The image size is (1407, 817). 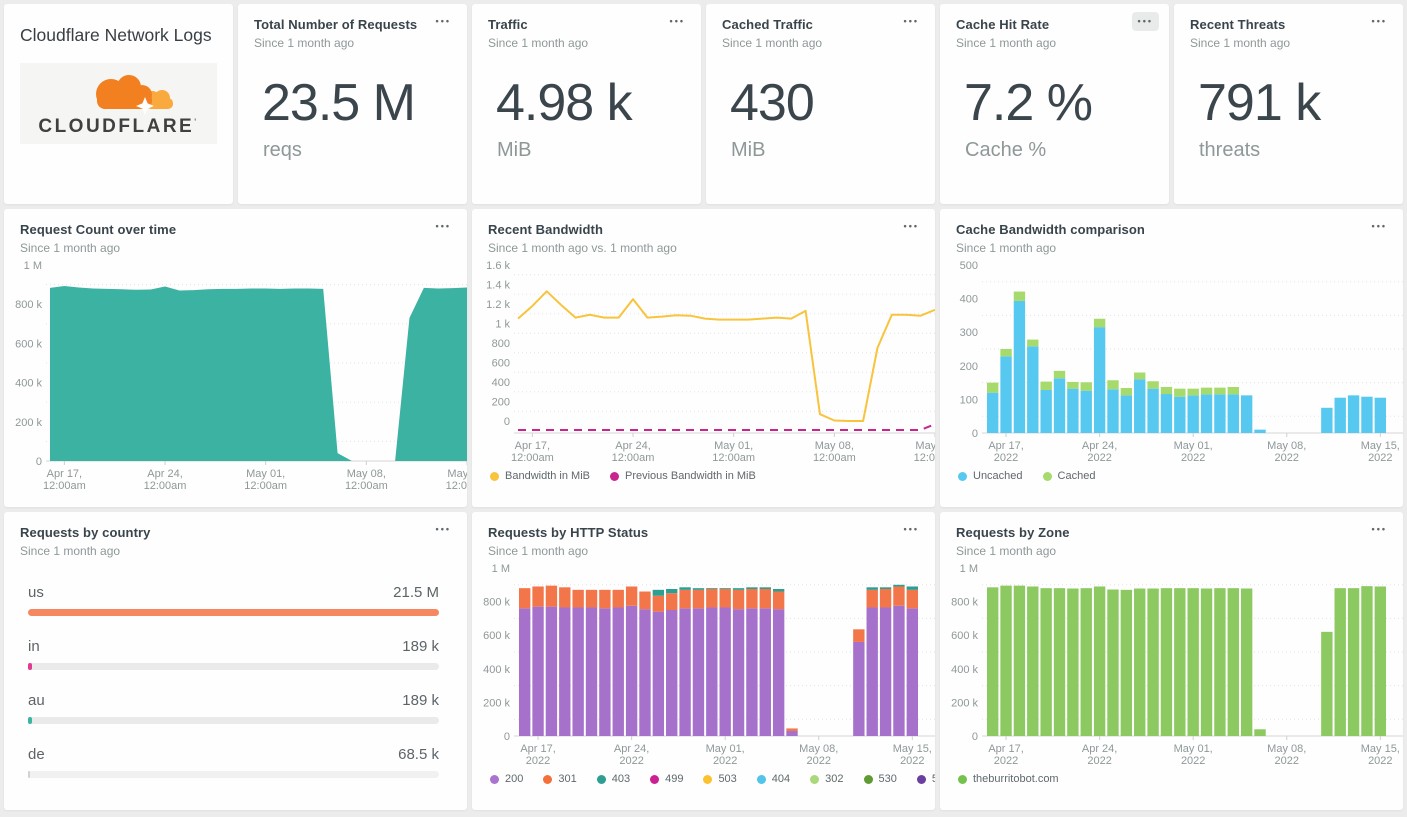 I want to click on legend-item-301: 301, so click(x=560, y=779).